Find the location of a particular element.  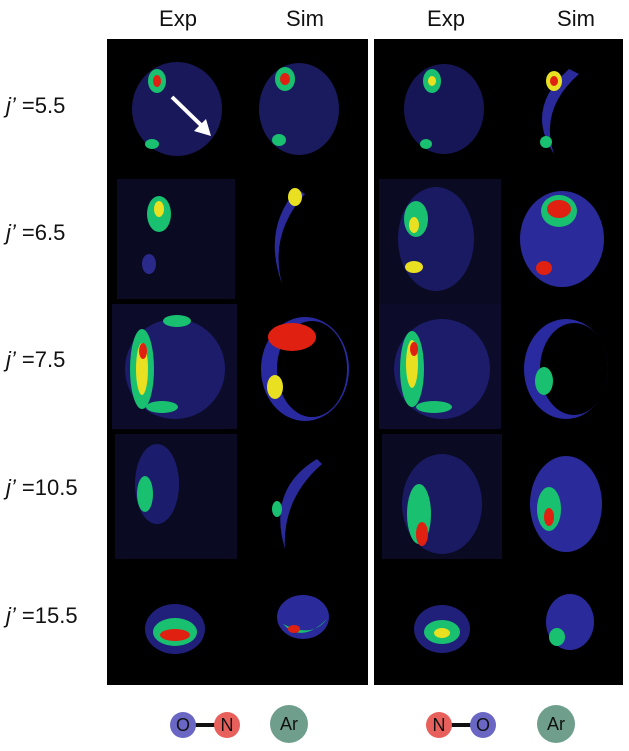

column-header-exp-right: Exp is located at coordinates (446, 18).